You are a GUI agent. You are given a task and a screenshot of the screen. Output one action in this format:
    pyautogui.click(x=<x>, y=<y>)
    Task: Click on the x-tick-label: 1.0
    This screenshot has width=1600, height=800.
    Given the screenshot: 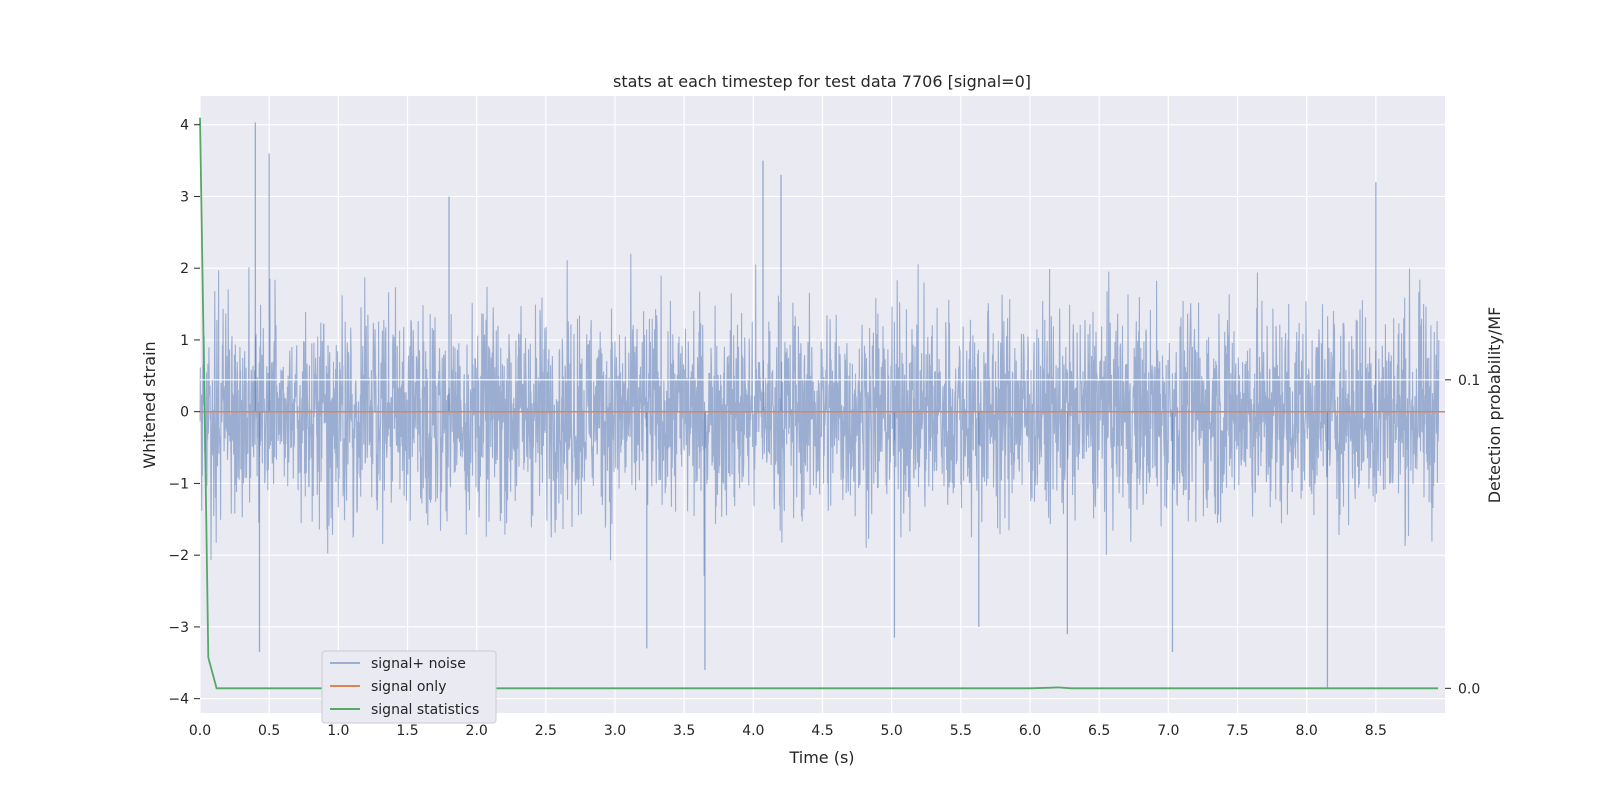 What is the action you would take?
    pyautogui.click(x=338, y=731)
    